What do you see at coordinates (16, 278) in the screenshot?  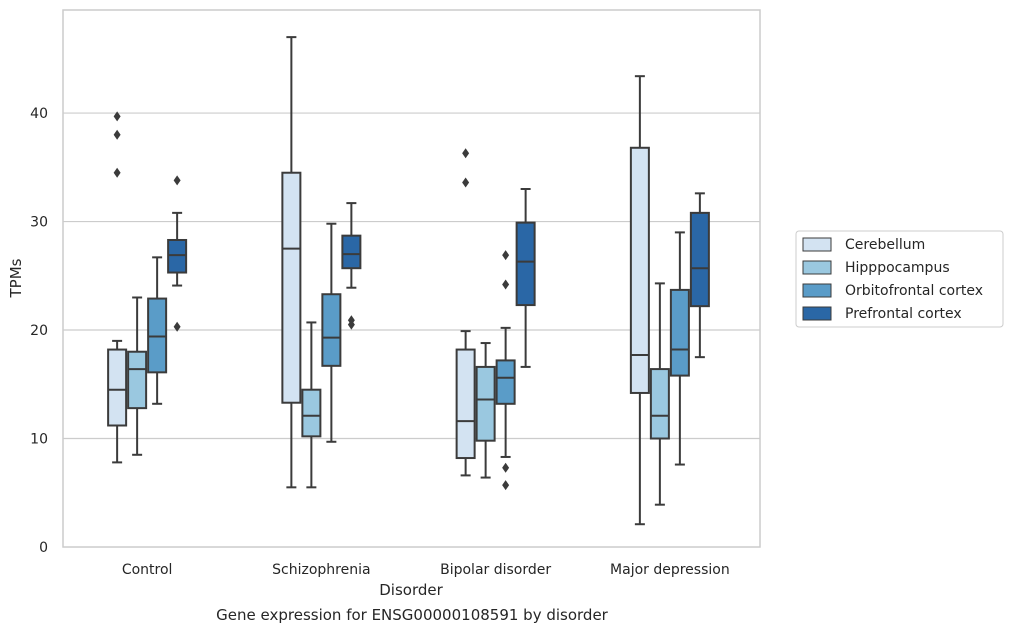 I see `y-axis-label: TPMs` at bounding box center [16, 278].